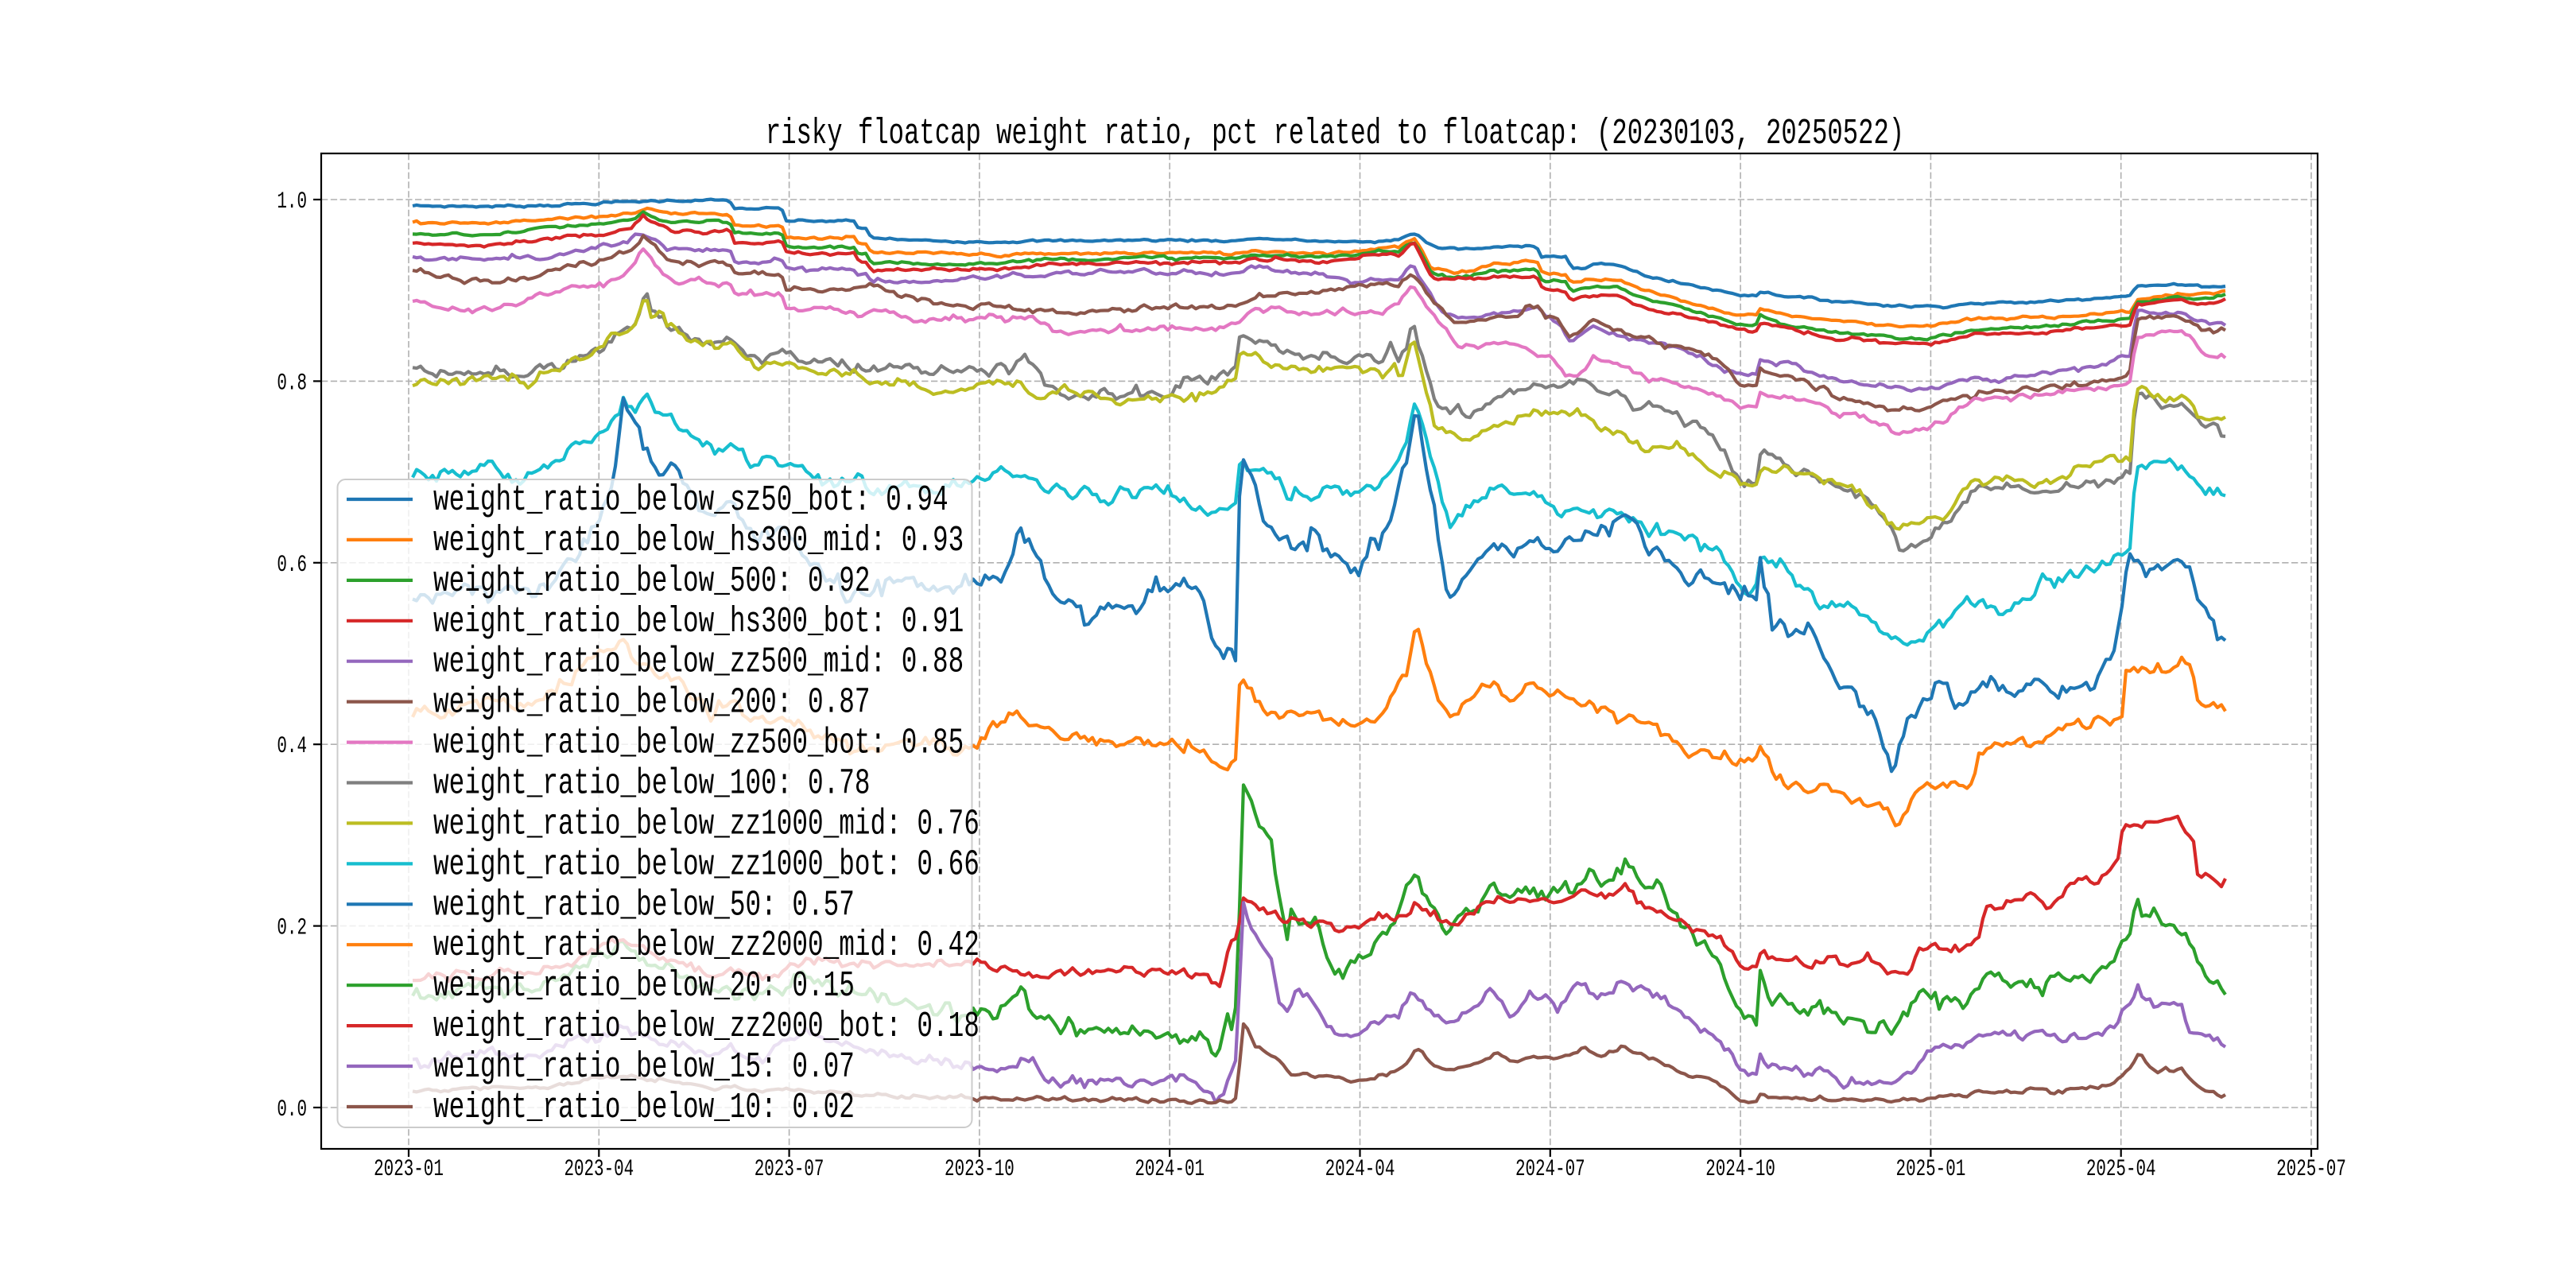  What do you see at coordinates (1740, 1169) in the screenshot?
I see `svg-text: 2024-10` at bounding box center [1740, 1169].